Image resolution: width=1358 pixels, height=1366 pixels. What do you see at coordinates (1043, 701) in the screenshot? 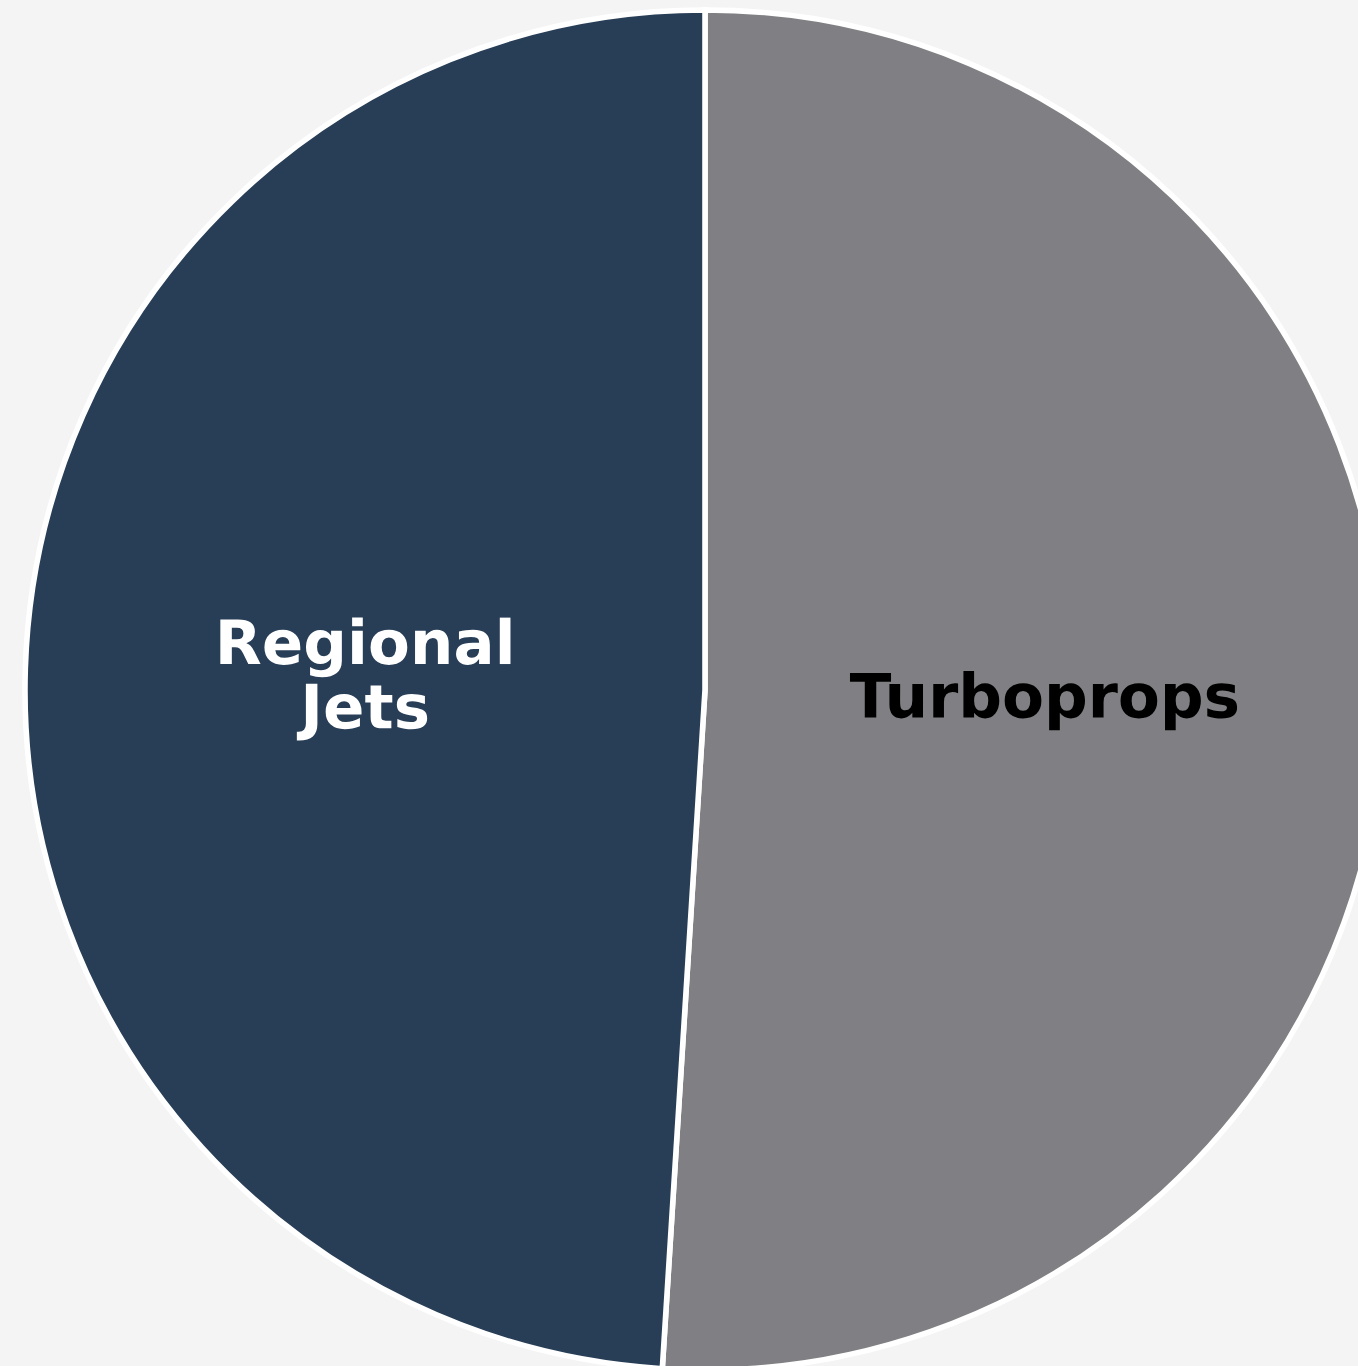
I see `slice-label: Turboprops` at bounding box center [1043, 701].